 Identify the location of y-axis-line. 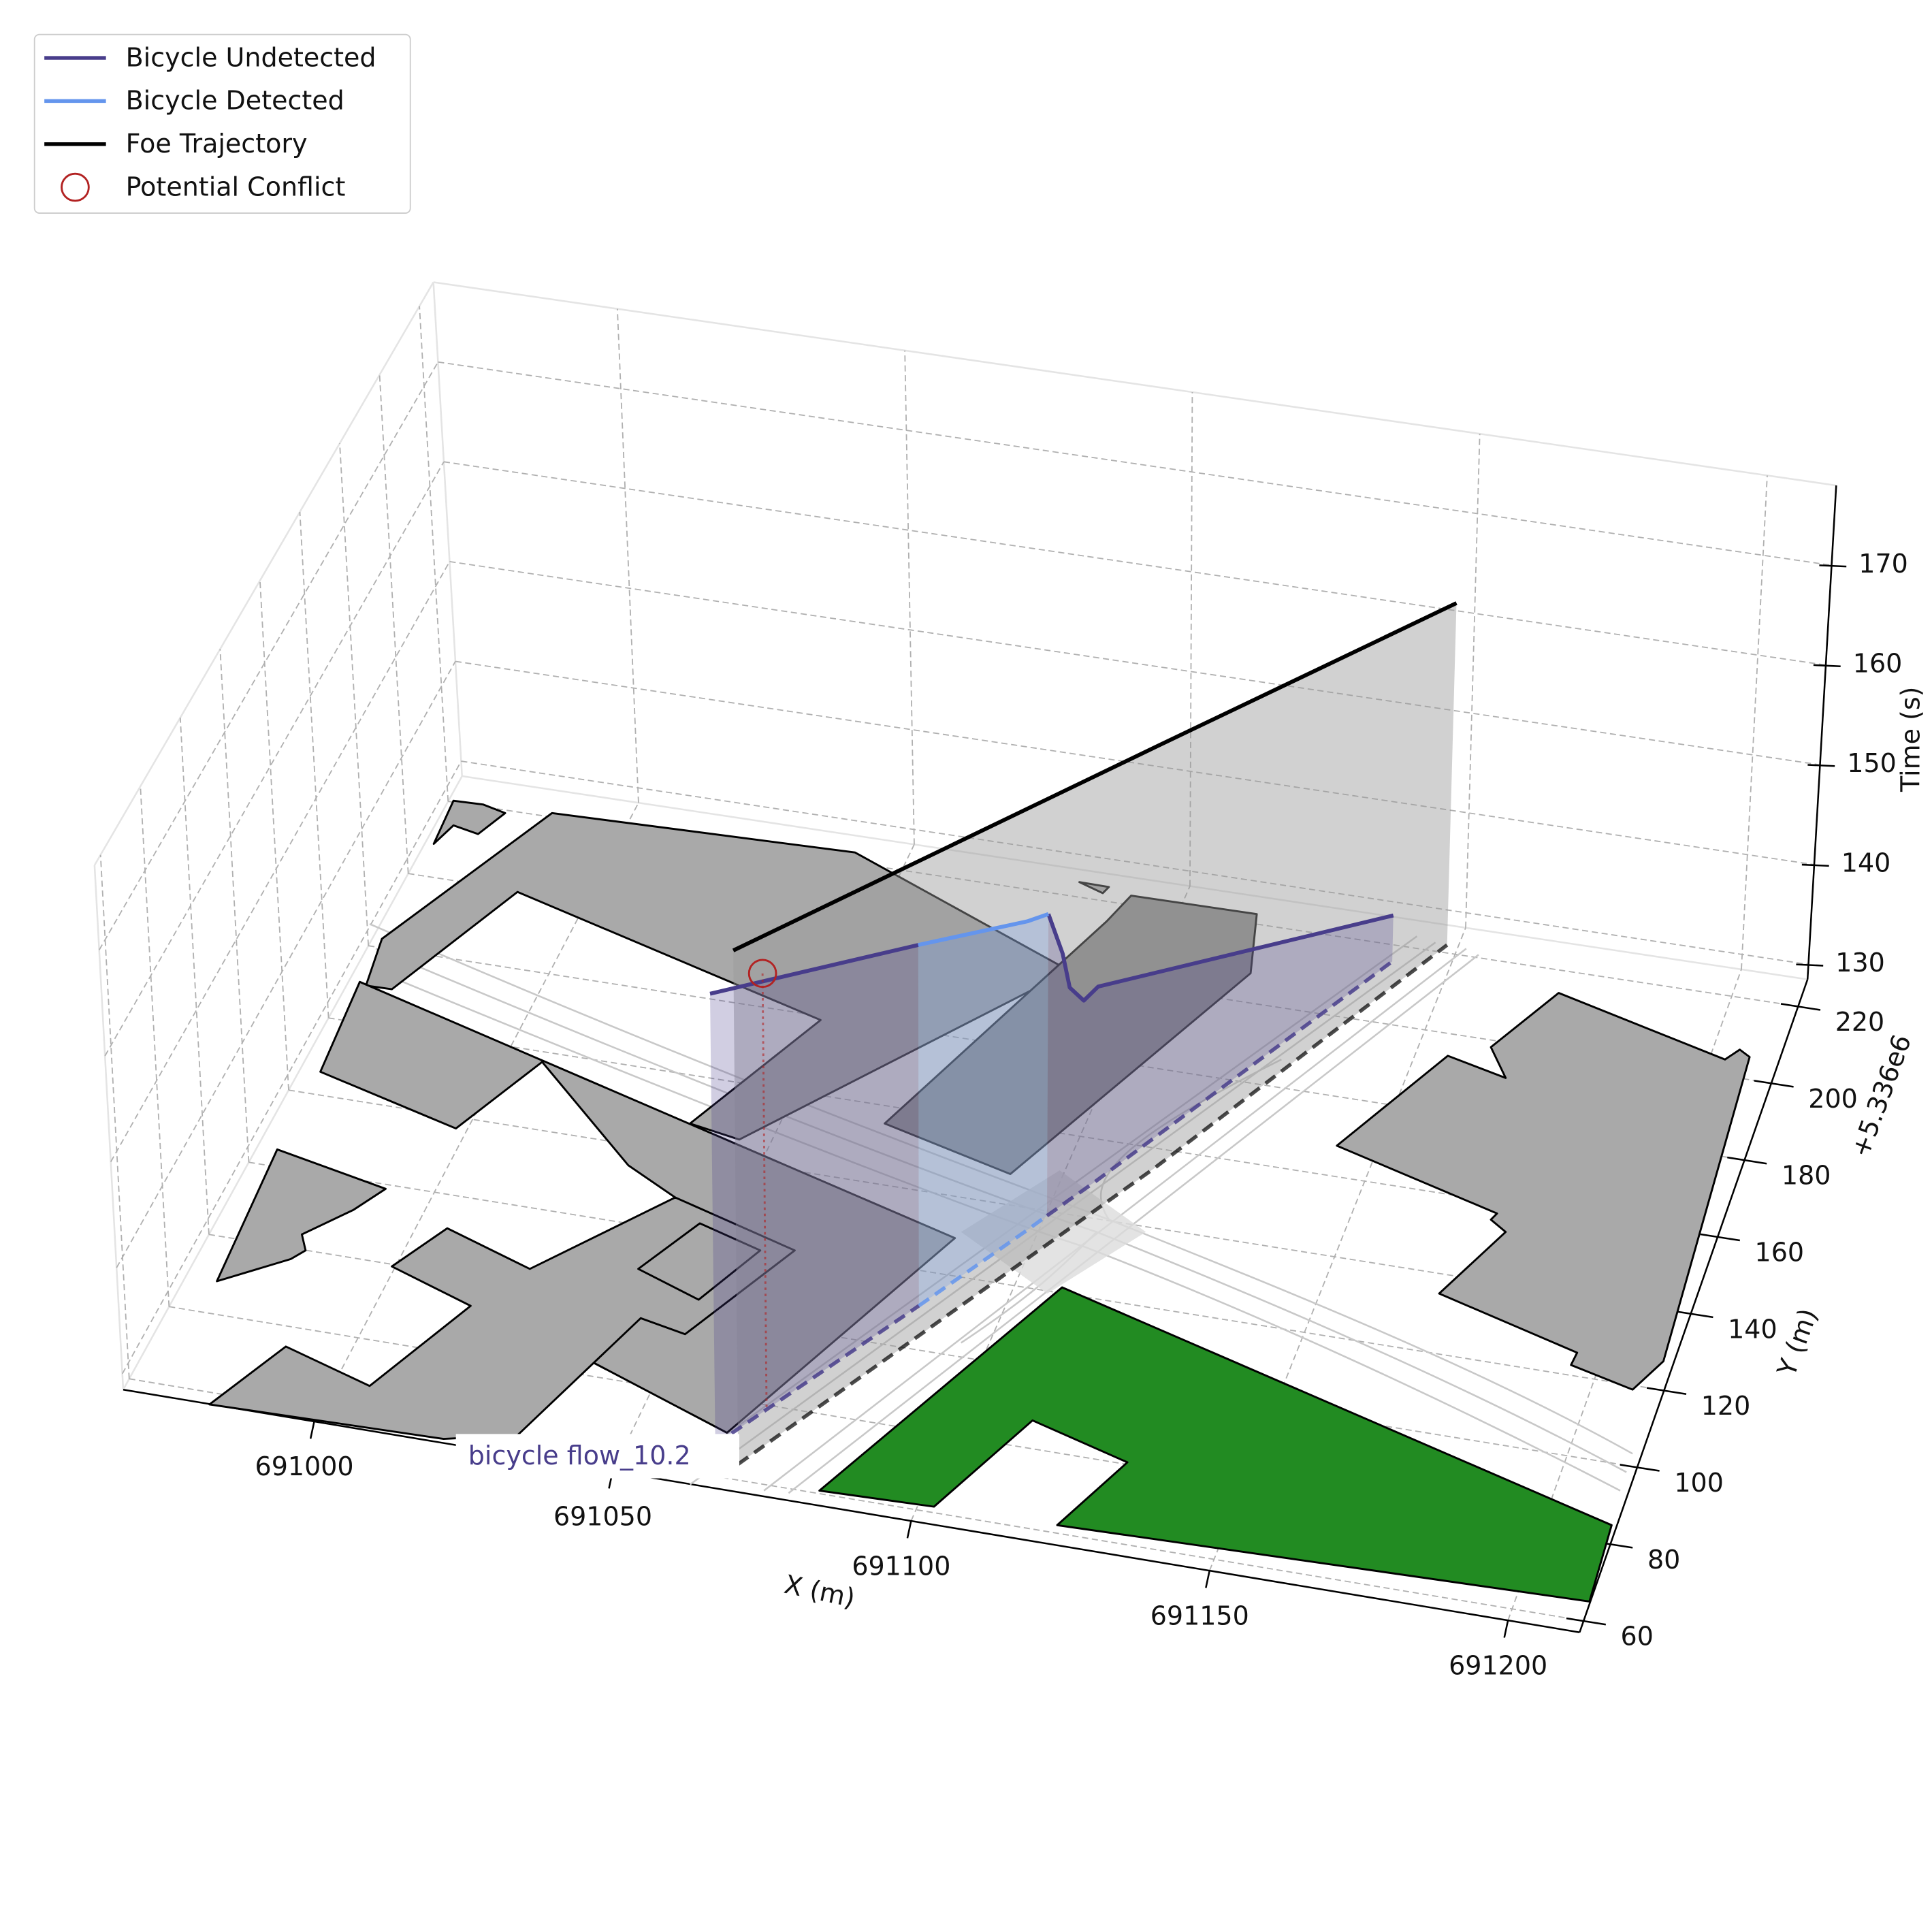
(1694, 1306).